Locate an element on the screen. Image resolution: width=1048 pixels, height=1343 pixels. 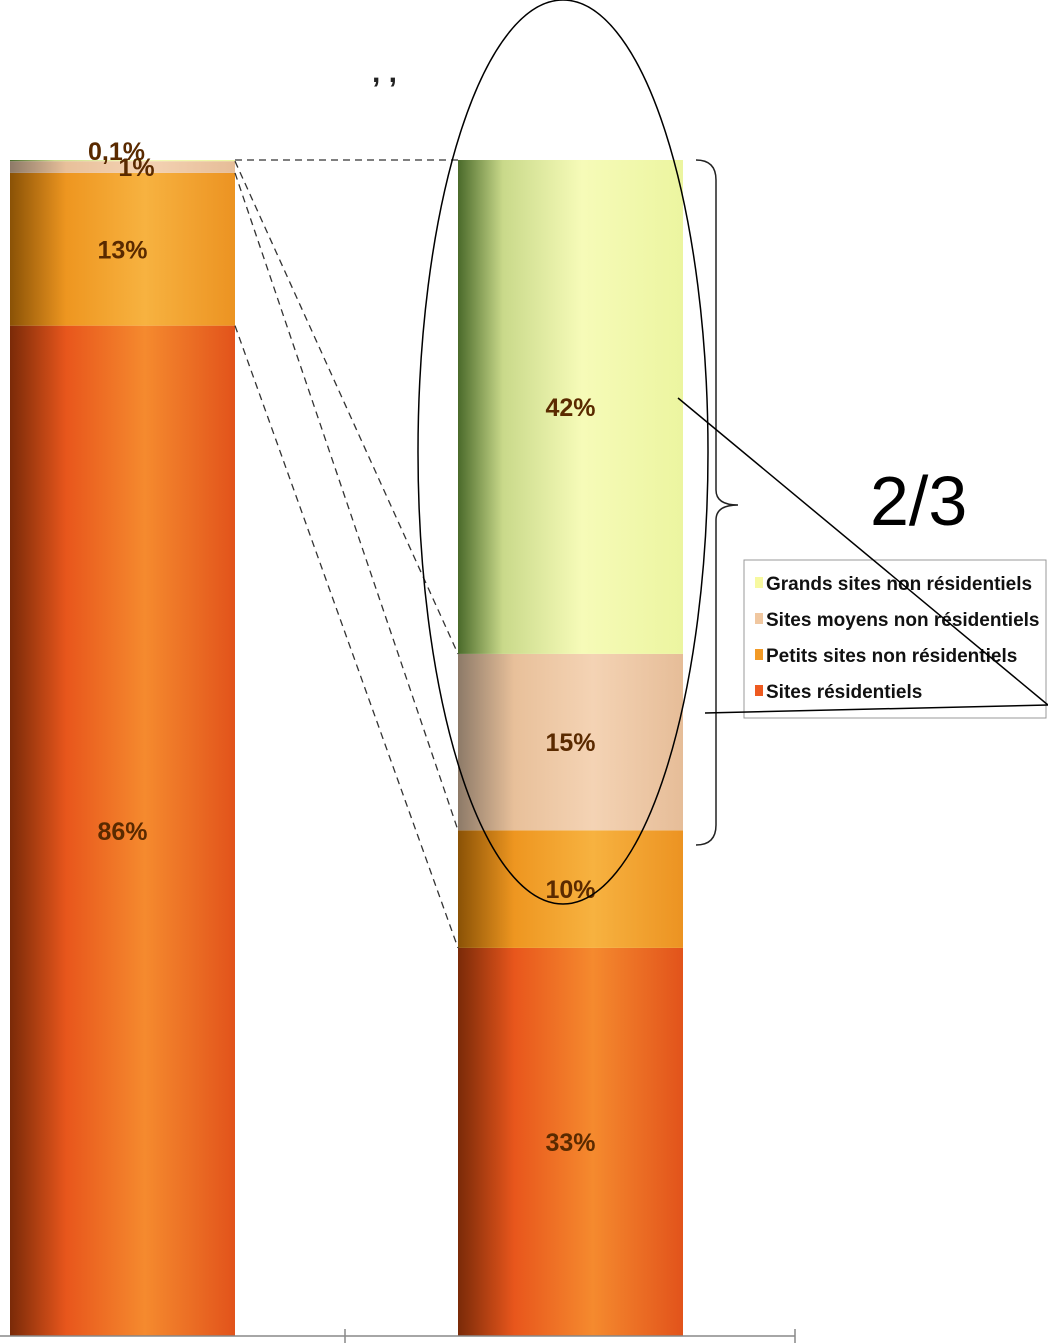
data-label-large-consommation: 42% is located at coordinates (570, 408).